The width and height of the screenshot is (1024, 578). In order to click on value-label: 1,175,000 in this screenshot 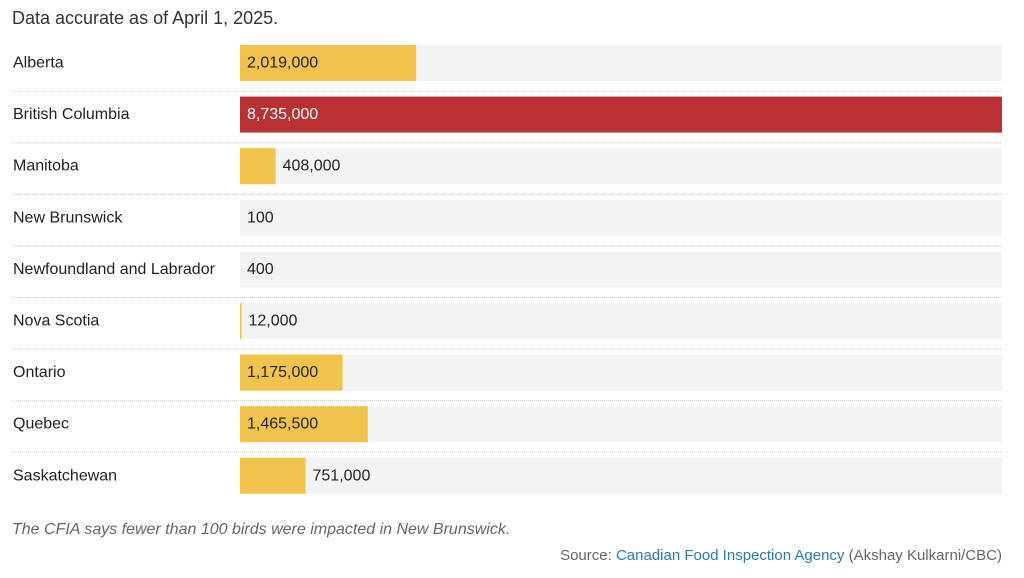, I will do `click(282, 372)`.